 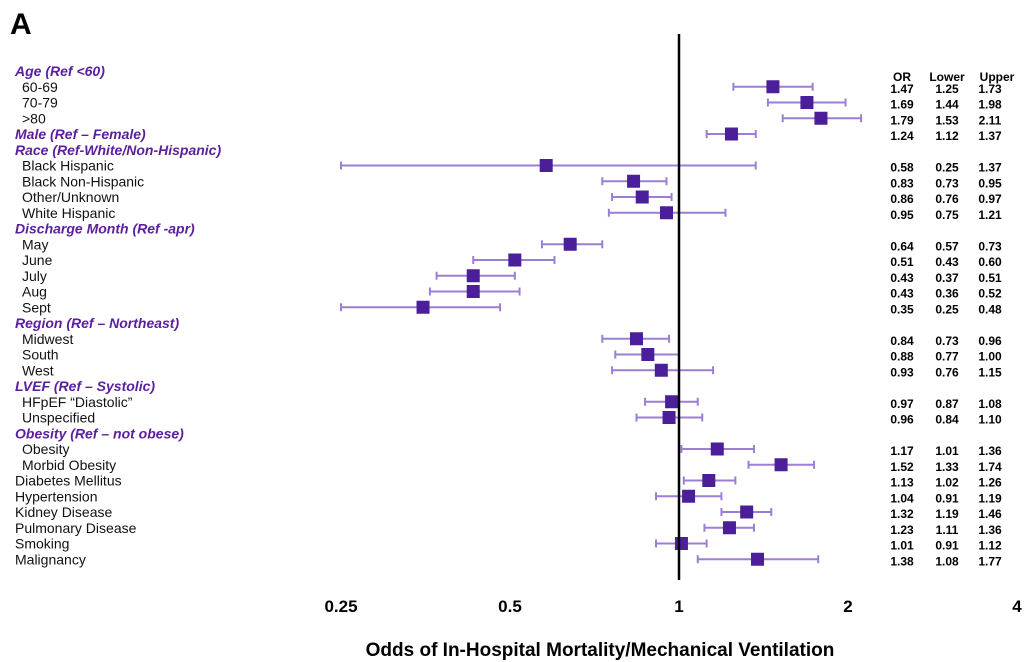 What do you see at coordinates (947, 246) in the screenshot?
I see `lower-value: 0.57` at bounding box center [947, 246].